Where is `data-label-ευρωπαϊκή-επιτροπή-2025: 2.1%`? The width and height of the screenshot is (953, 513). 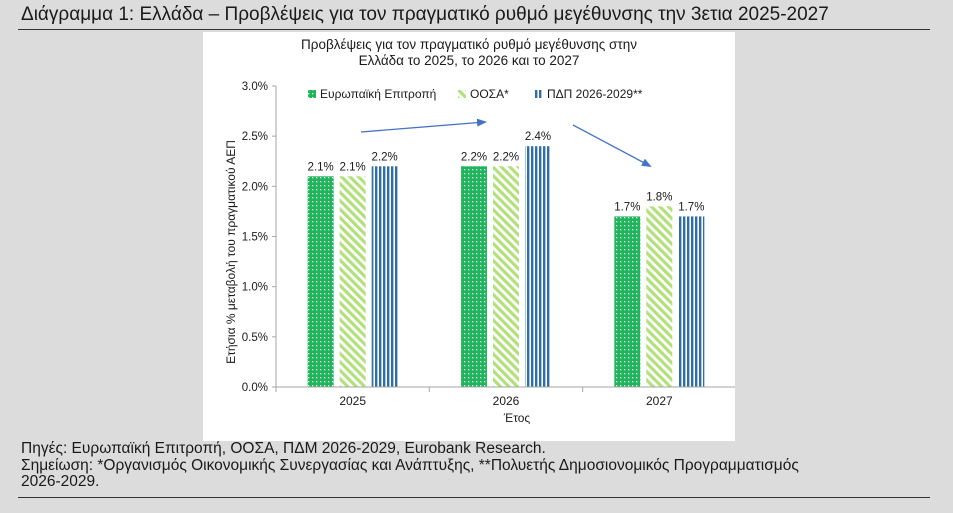 data-label-ευρωπαϊκή-επιτροπή-2025: 2.1% is located at coordinates (321, 167).